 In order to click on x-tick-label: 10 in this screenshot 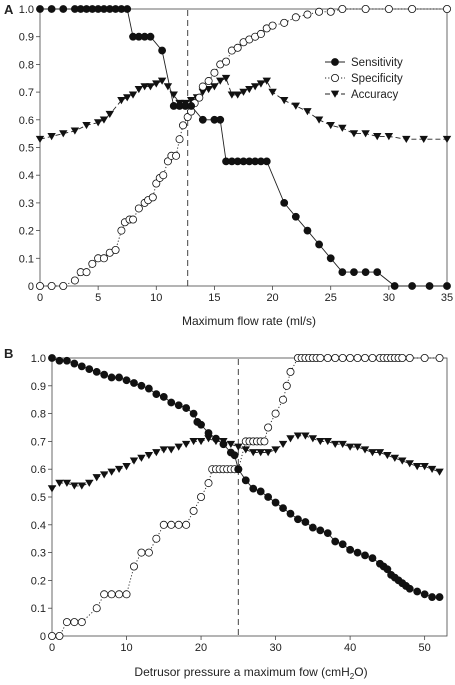, I will do `click(126, 648)`.